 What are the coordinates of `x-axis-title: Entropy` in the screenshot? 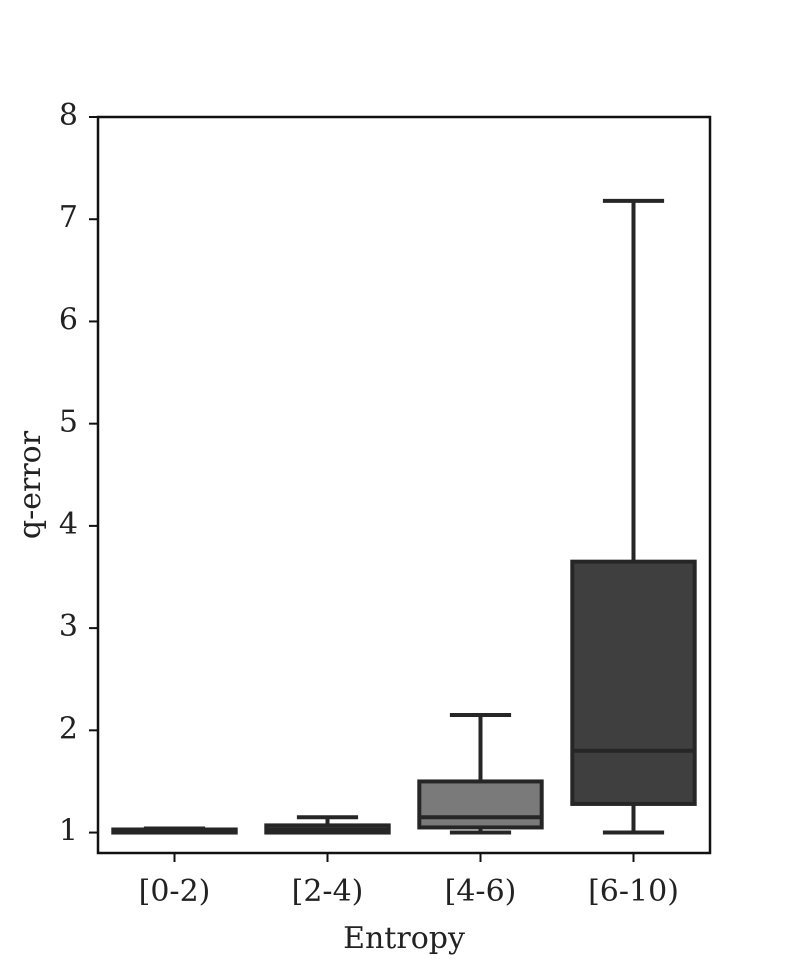 It's located at (404, 938).